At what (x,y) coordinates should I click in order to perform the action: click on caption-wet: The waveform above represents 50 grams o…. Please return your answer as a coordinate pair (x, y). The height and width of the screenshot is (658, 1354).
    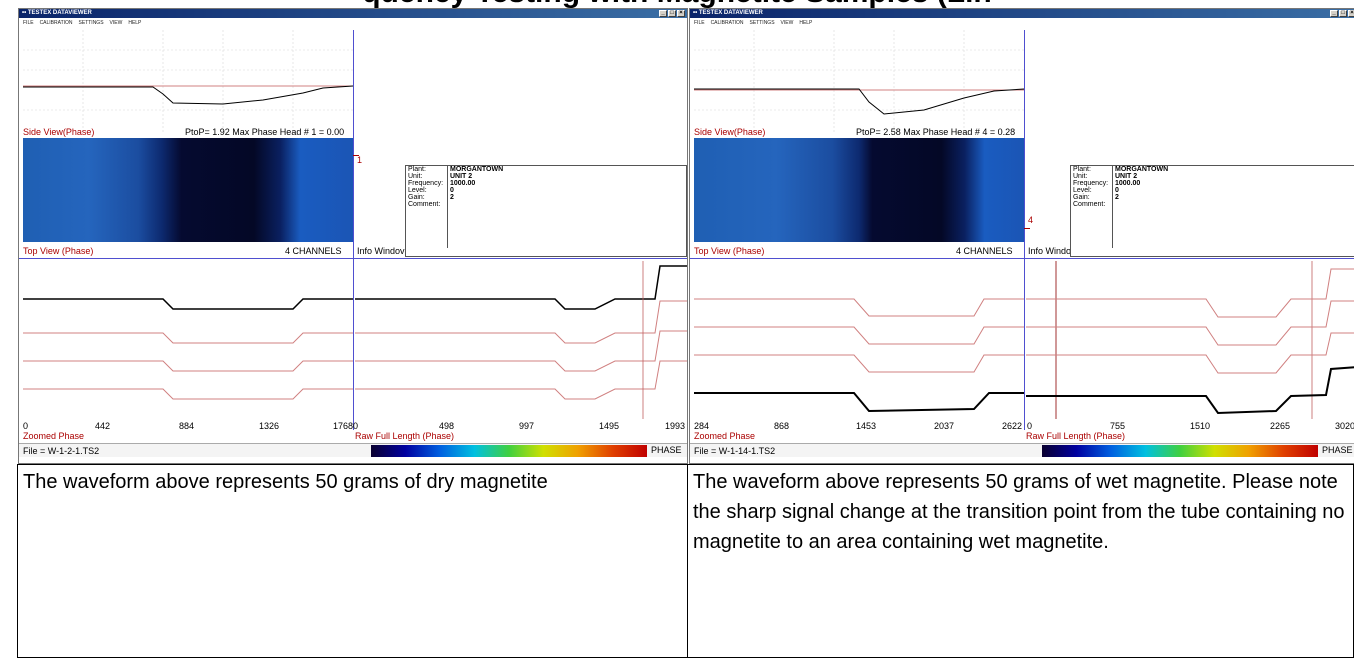
    Looking at the image, I should click on (1020, 561).